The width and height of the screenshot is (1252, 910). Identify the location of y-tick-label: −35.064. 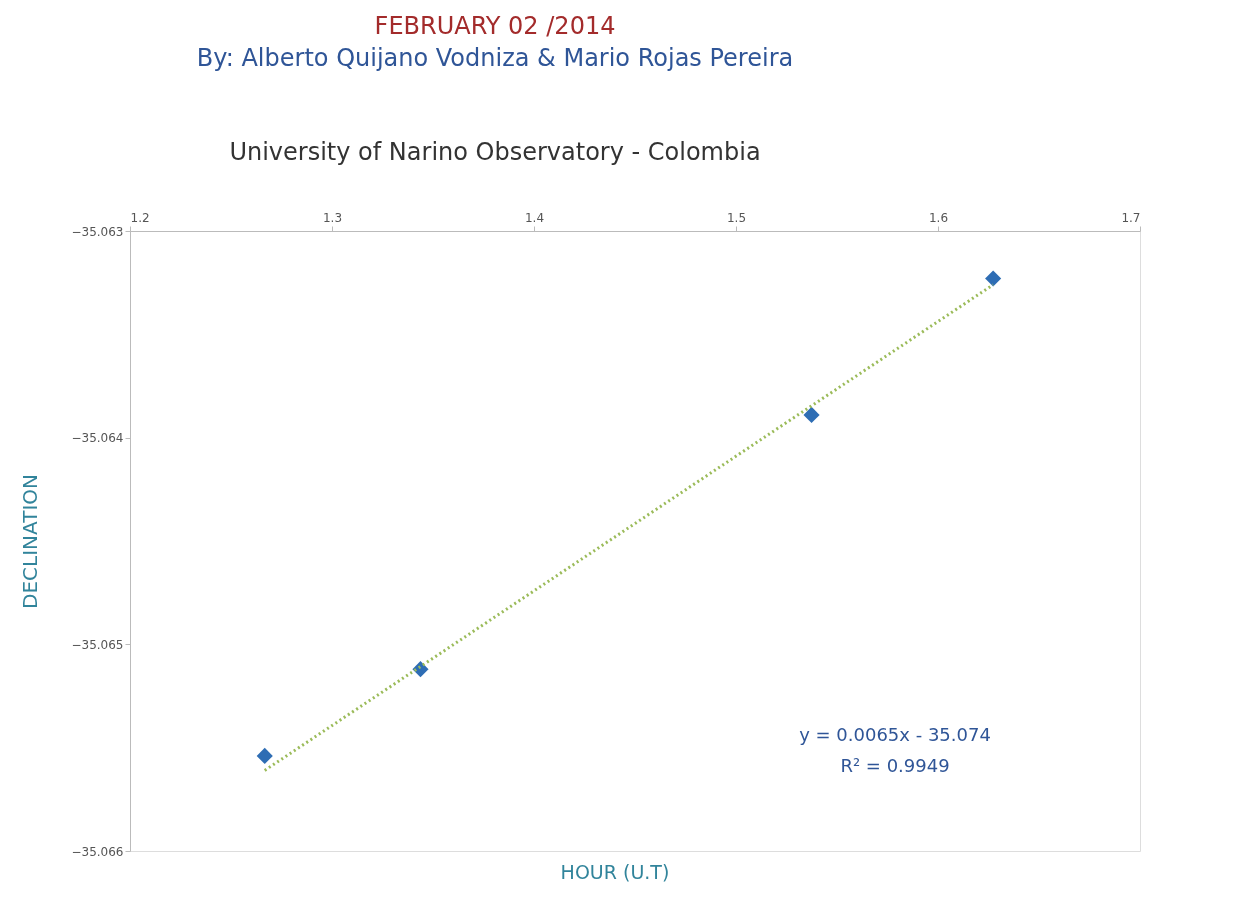
(97, 438).